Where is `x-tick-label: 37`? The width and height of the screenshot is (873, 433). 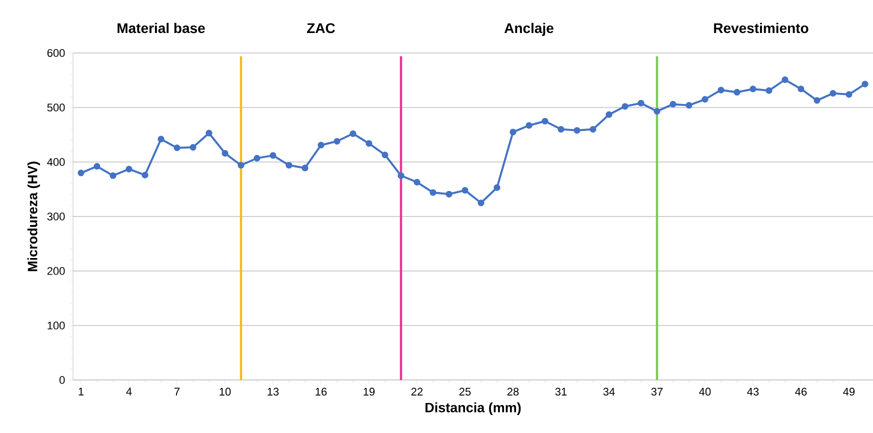
x-tick-label: 37 is located at coordinates (657, 392).